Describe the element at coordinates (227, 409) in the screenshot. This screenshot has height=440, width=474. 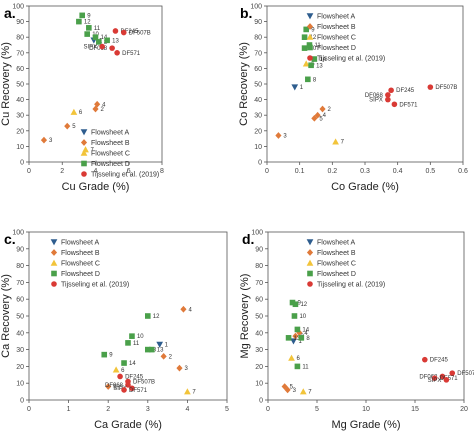
I see `x-tick-label: 5` at that location.